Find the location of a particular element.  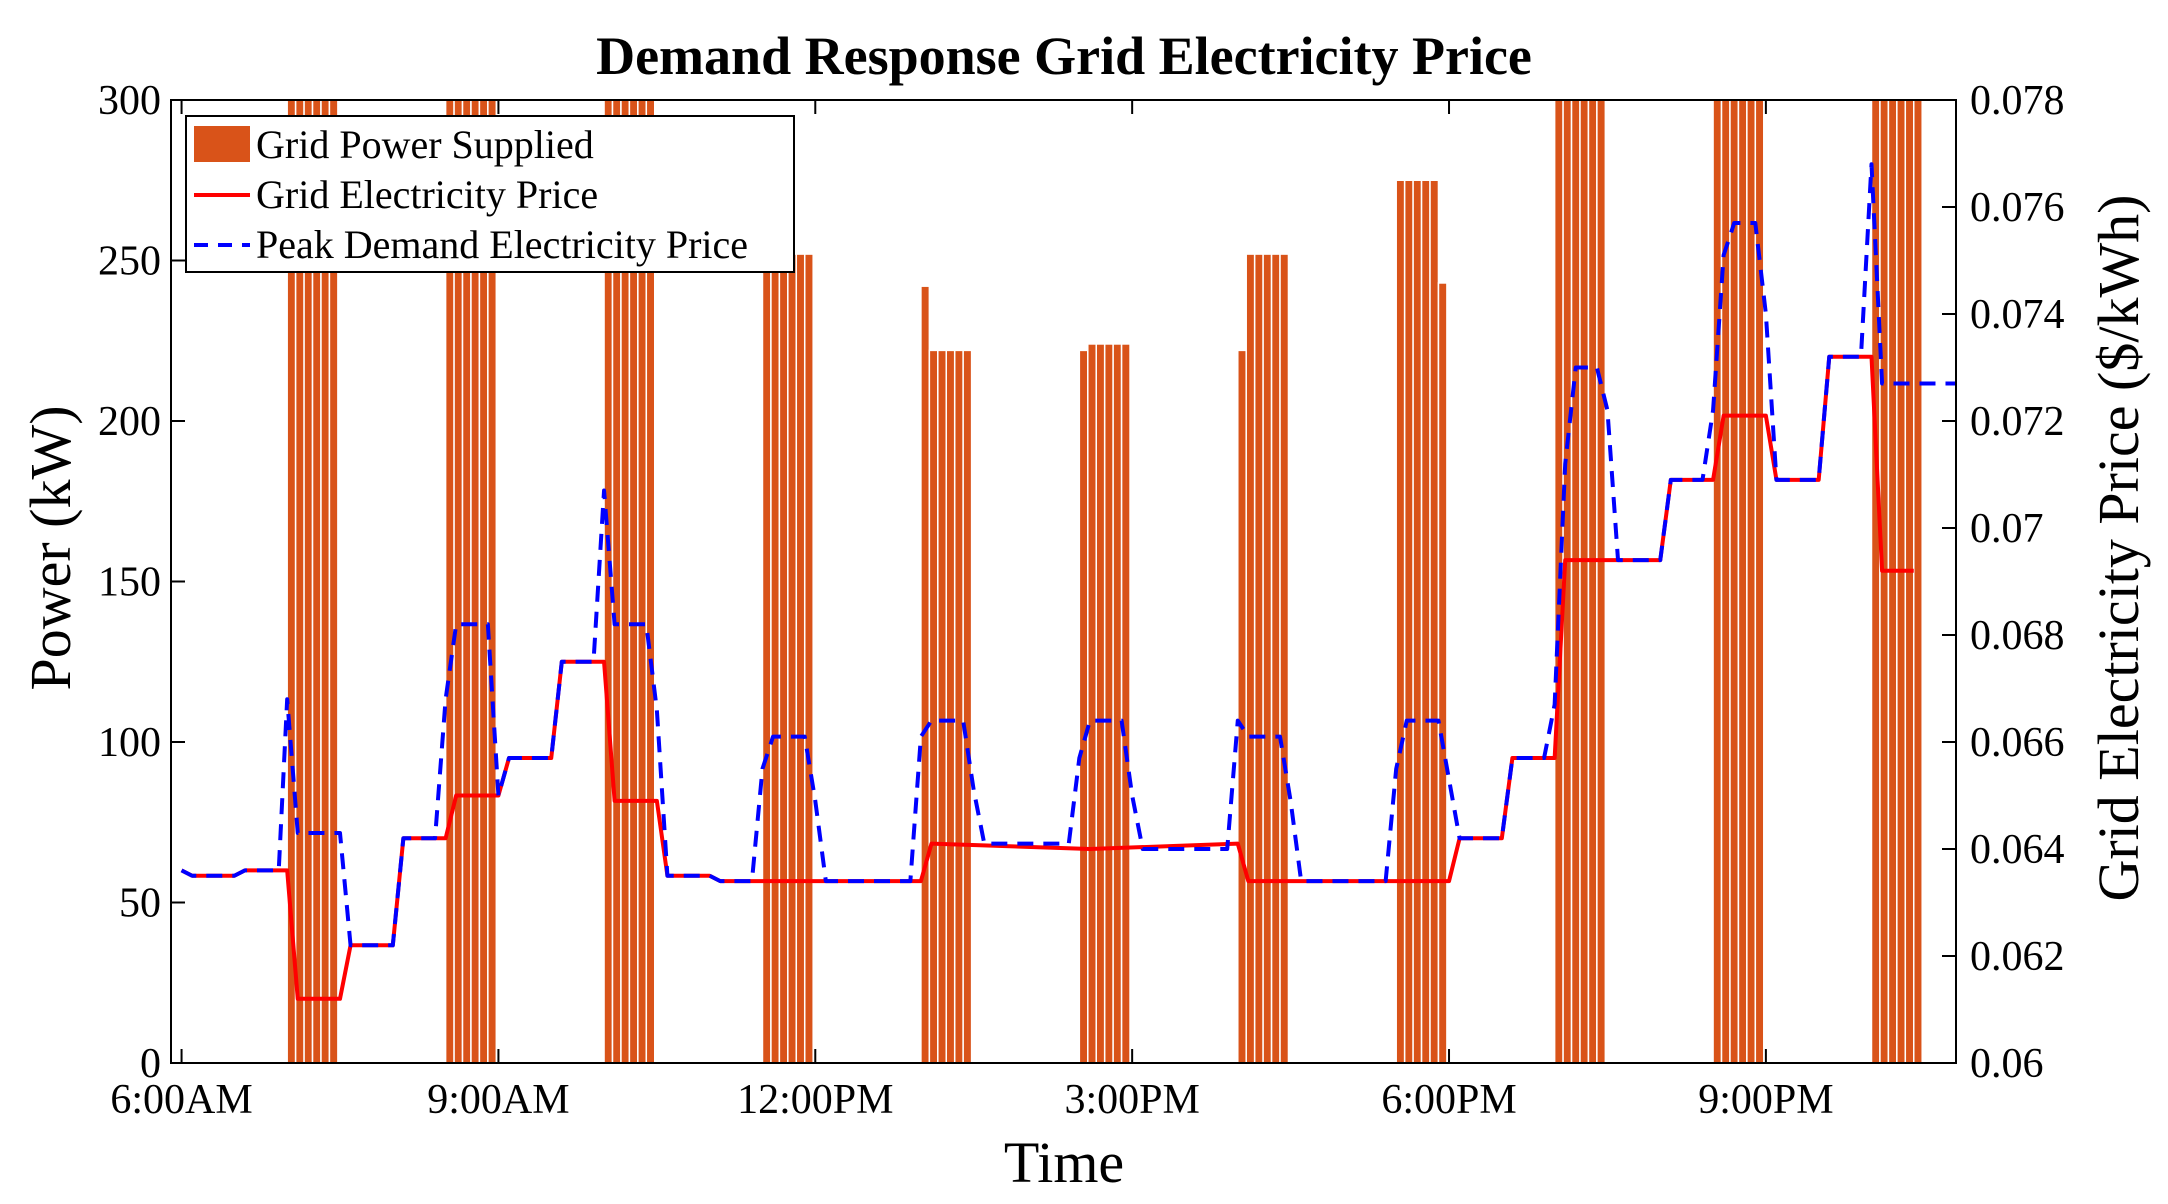

legend-box is located at coordinates (490, 194).